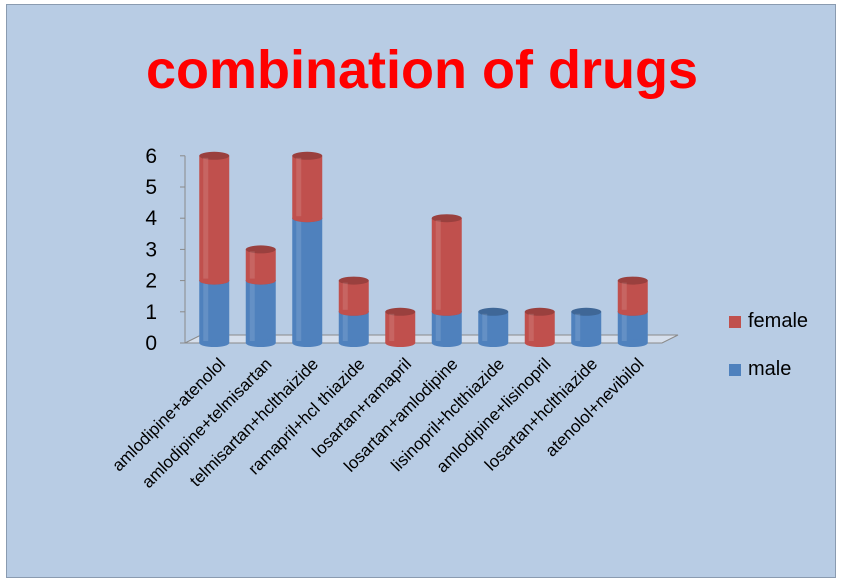 The height and width of the screenshot is (586, 842). I want to click on bar-female-5-bottom, so click(446, 311).